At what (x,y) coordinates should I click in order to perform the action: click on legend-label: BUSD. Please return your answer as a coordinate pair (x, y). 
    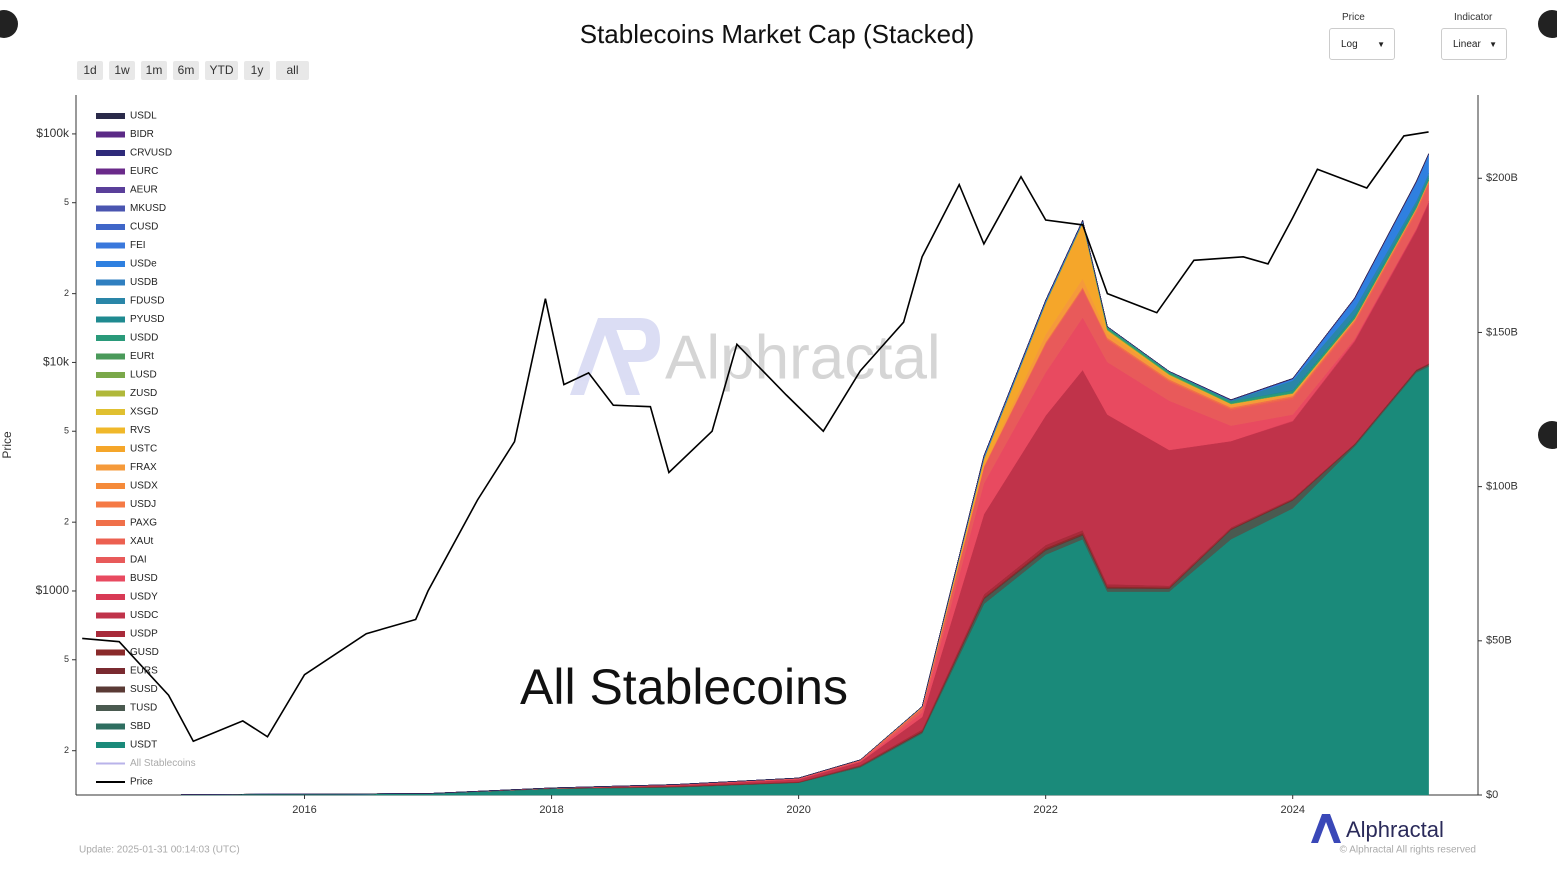
    Looking at the image, I should click on (144, 578).